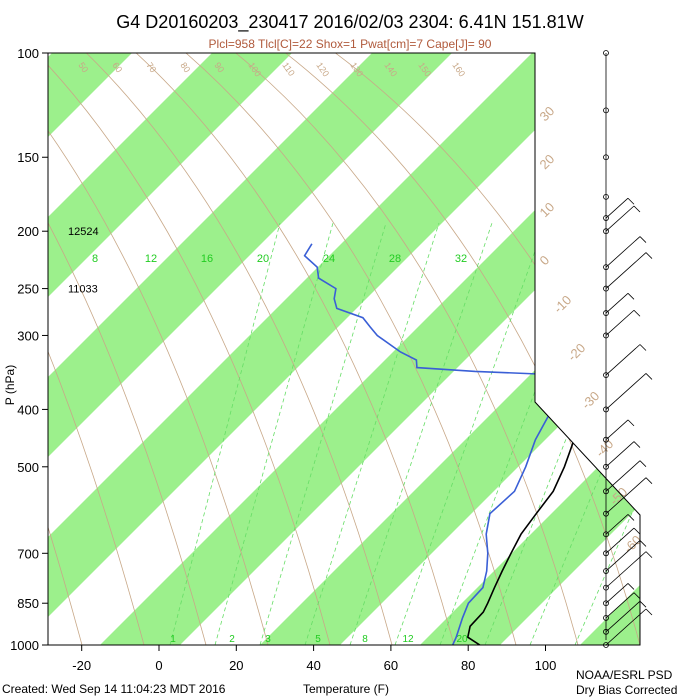  I want to click on credit-dry-bias: Dry Bias Corrected, so click(627, 690).